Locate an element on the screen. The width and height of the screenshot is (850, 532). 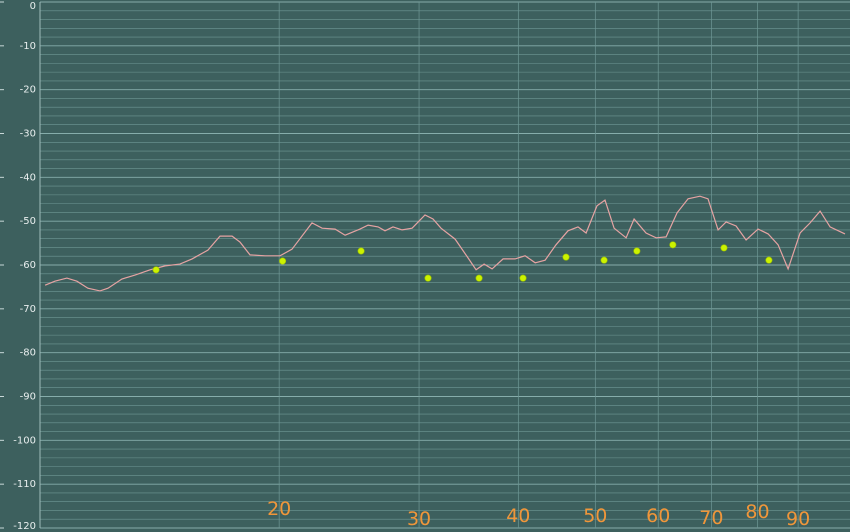
y-tick-label: 0 is located at coordinates (33, 6).